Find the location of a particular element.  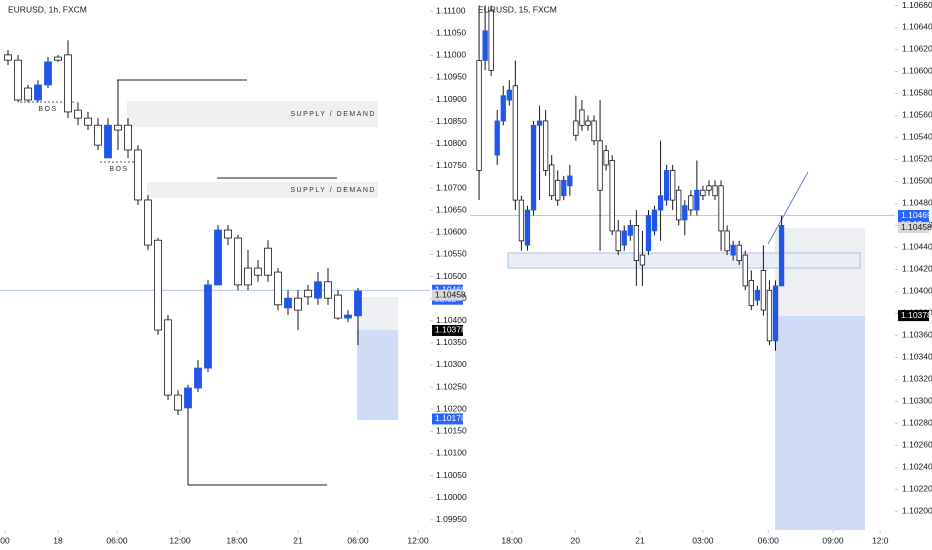

x-tick-label: 18 is located at coordinates (58, 540).